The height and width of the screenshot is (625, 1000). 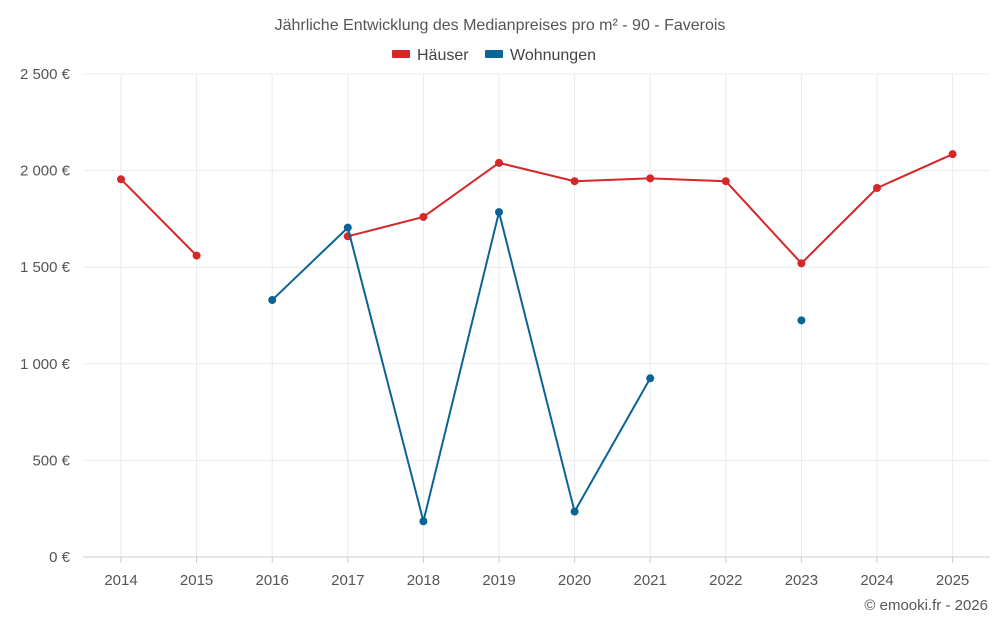 What do you see at coordinates (801, 580) in the screenshot?
I see `x-tick-label: 2023` at bounding box center [801, 580].